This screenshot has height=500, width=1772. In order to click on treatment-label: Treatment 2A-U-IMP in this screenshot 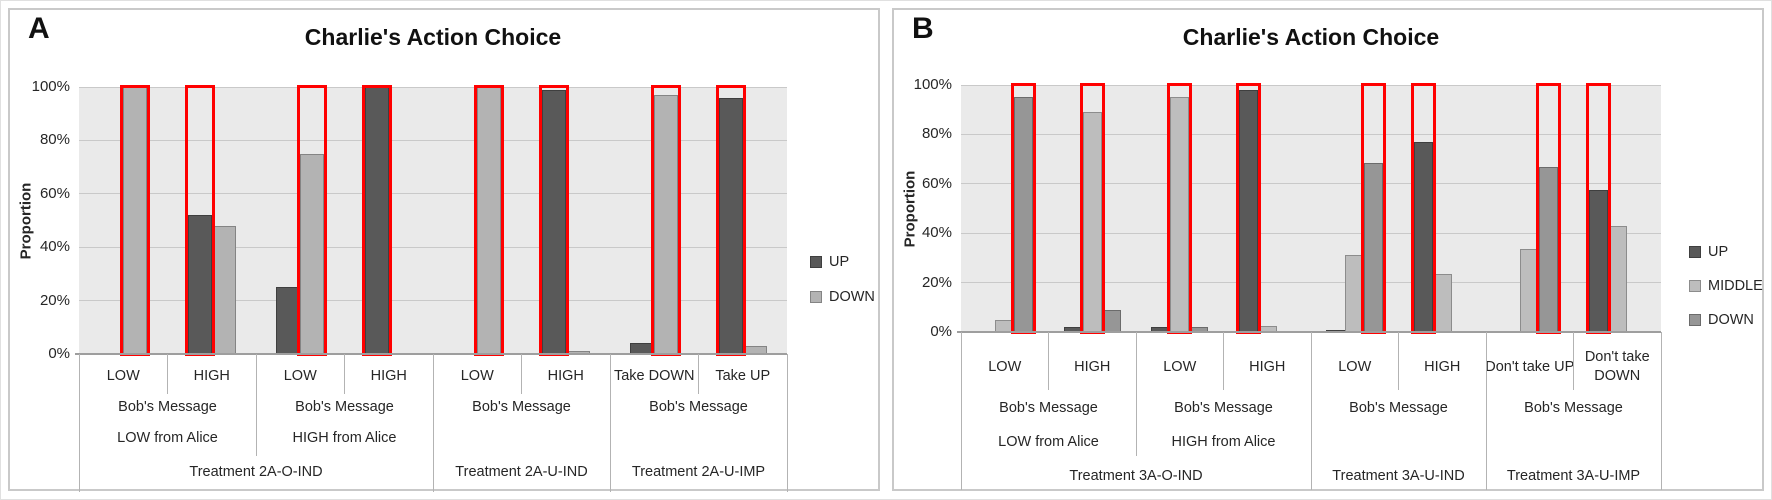, I will do `click(698, 472)`.